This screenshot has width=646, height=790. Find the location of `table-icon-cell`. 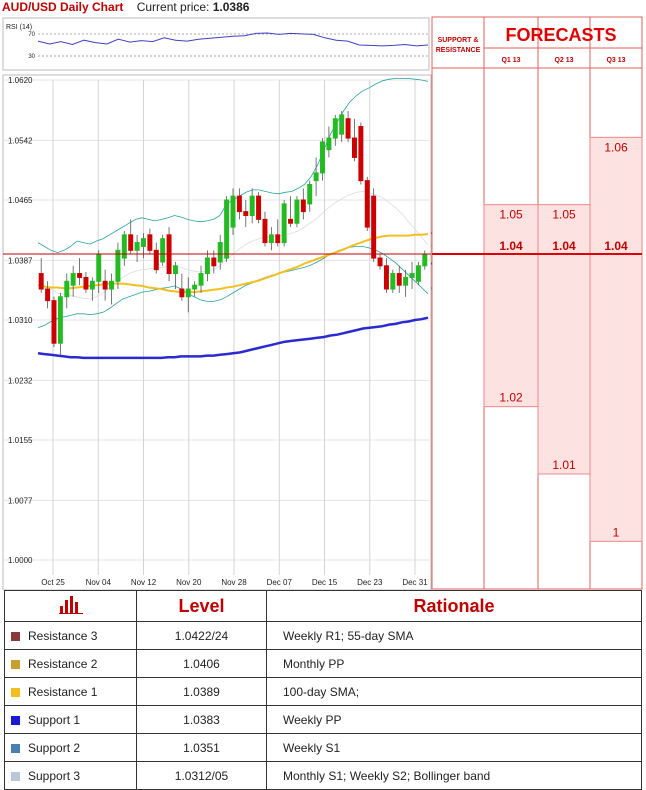

table-icon-cell is located at coordinates (70, 606).